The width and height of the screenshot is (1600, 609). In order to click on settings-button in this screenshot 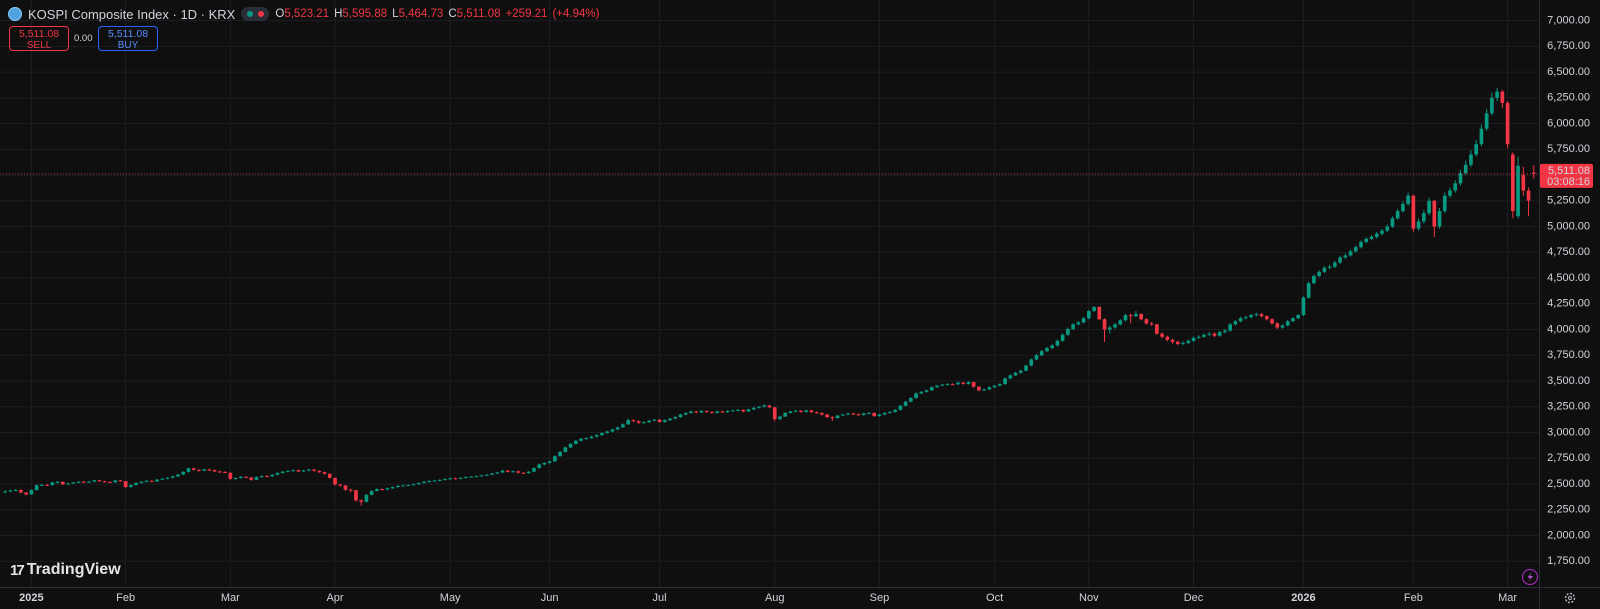, I will do `click(1570, 598)`.